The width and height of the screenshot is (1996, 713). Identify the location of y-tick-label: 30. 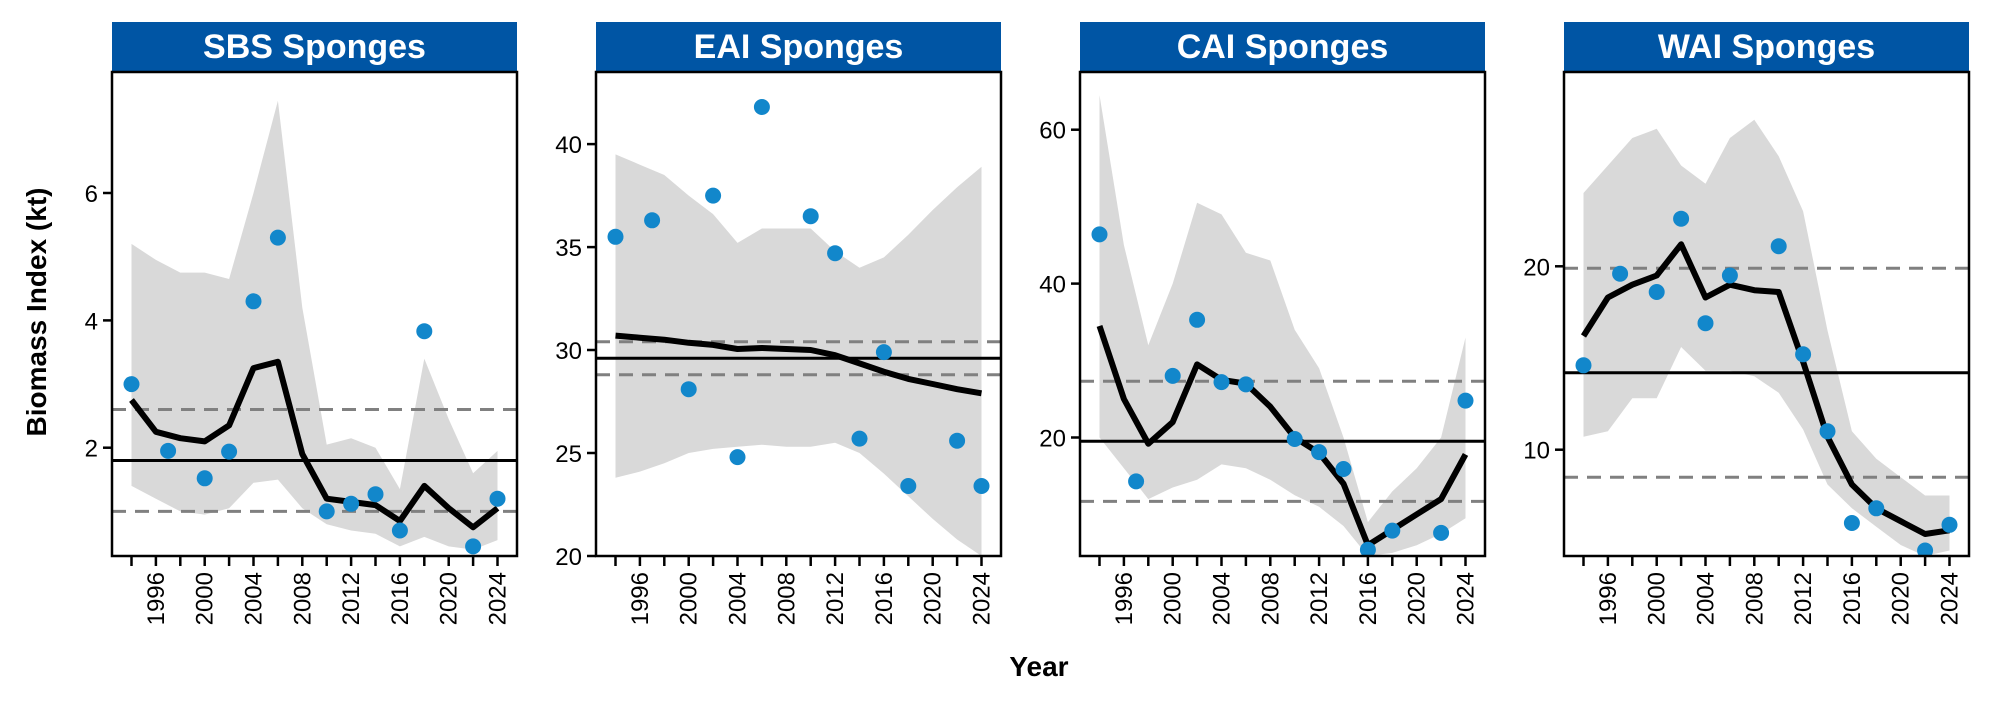
(568, 351).